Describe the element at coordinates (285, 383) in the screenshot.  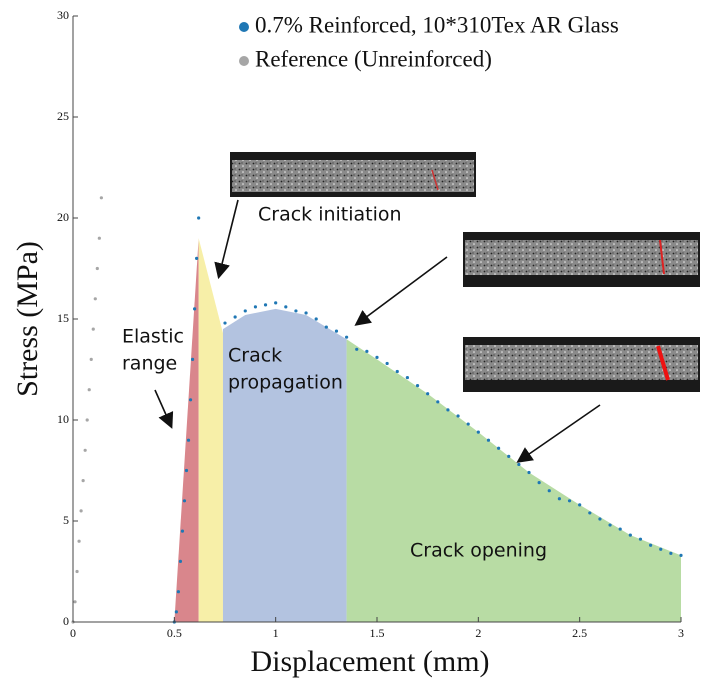
I see `region-label: propagation` at that location.